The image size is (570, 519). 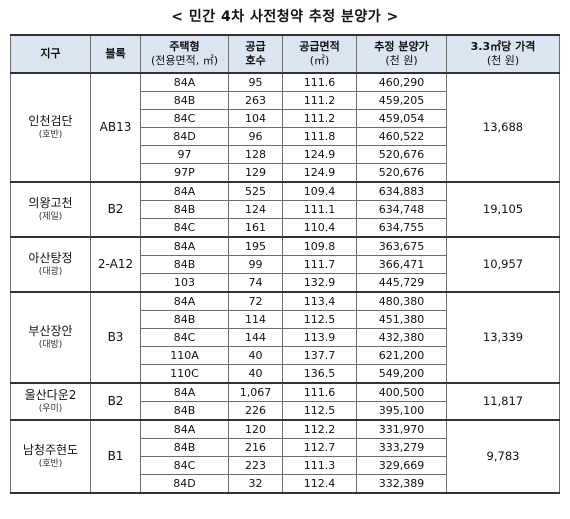 I want to click on price-cell: 329,669, so click(x=401, y=465).